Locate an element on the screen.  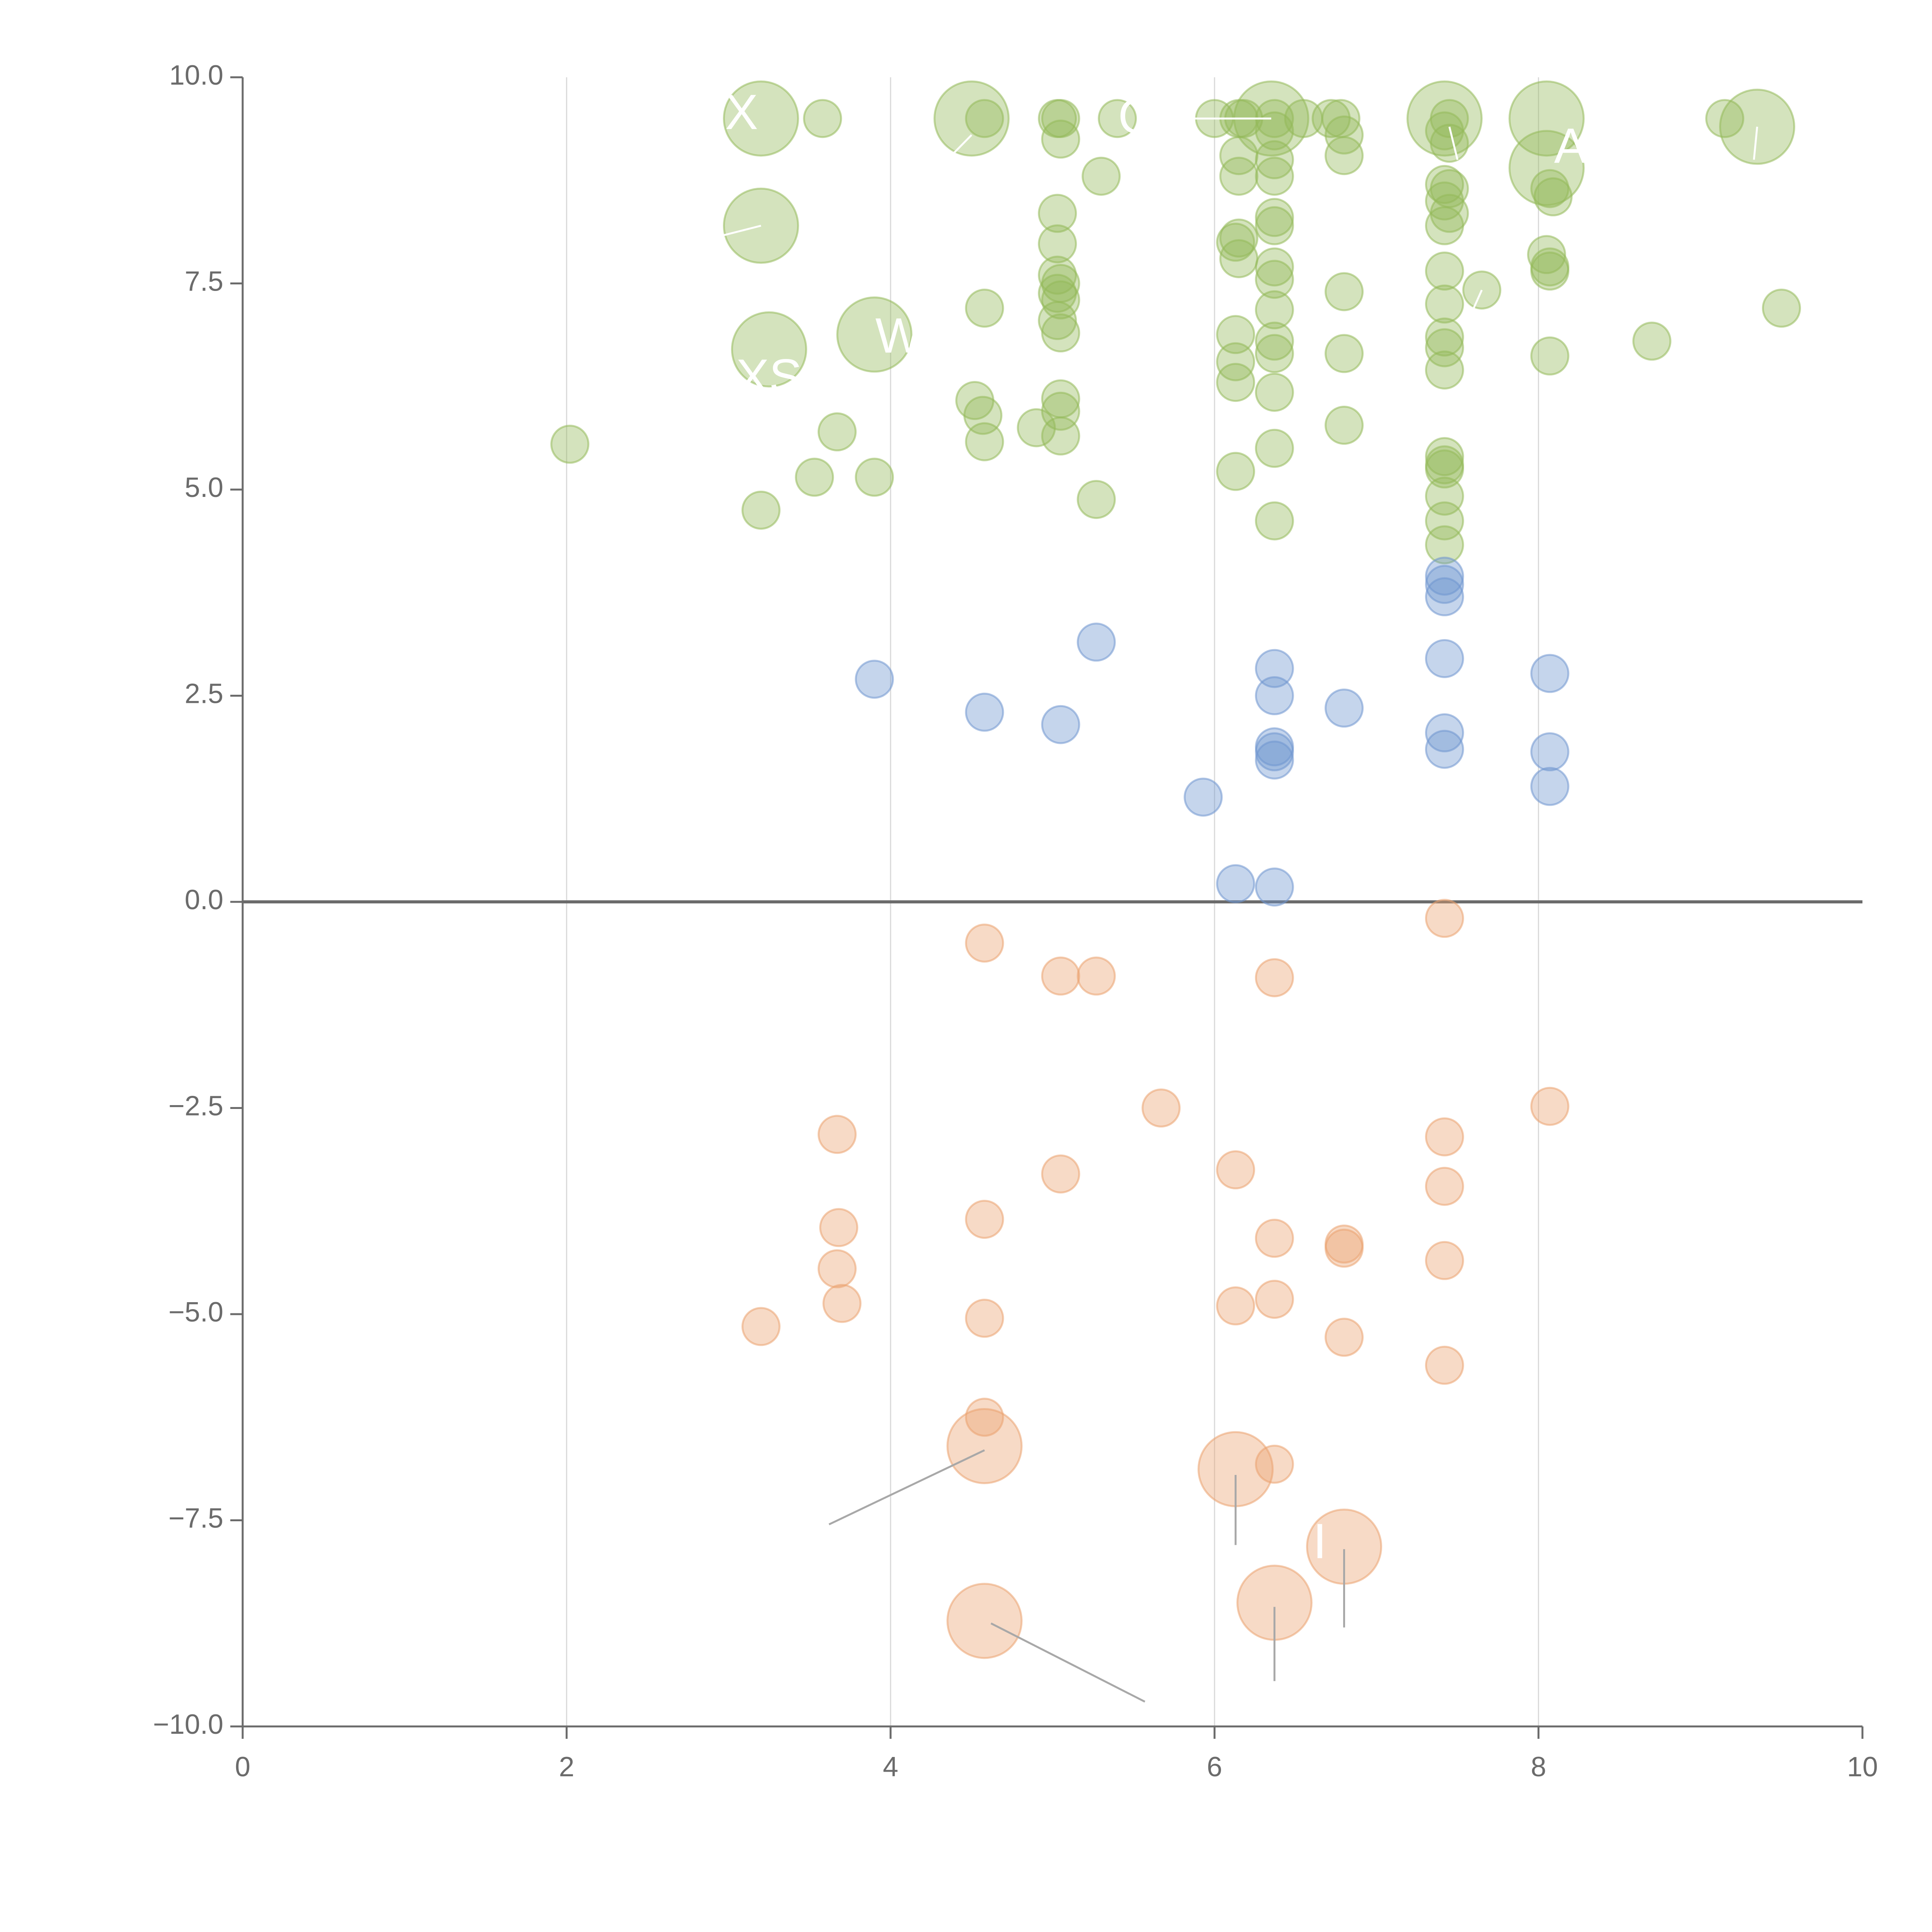
point-label: I is located at coordinates (1320, 1541).